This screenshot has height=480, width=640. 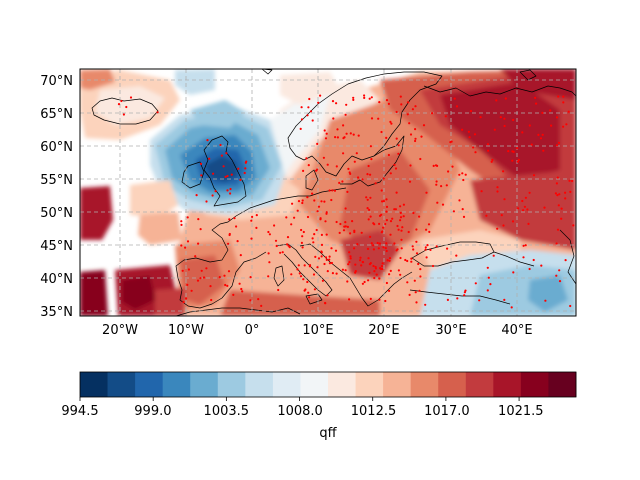 I want to click on coastline-europe-north, so click(x=291, y=202).